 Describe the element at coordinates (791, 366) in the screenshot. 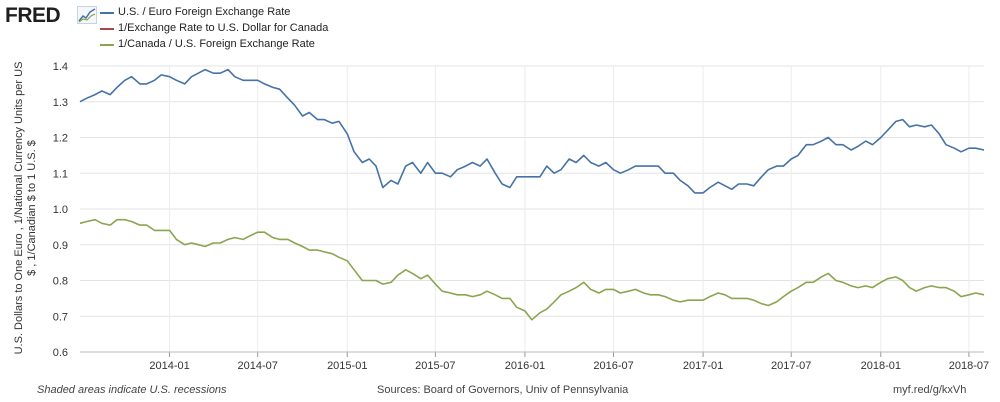

I see `x-tick-label: 2017-07` at that location.